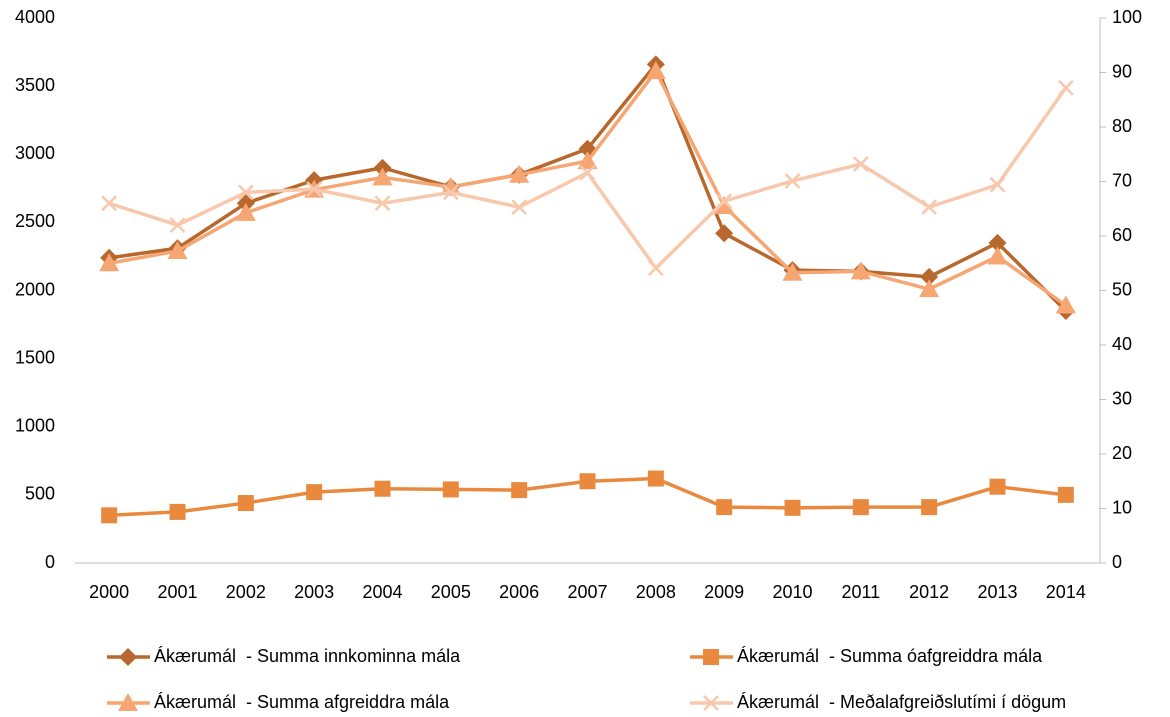  Describe the element at coordinates (901, 702) in the screenshot. I see `legend-label: Ákærumál - Meðalafgreiðslutími í dögum` at that location.